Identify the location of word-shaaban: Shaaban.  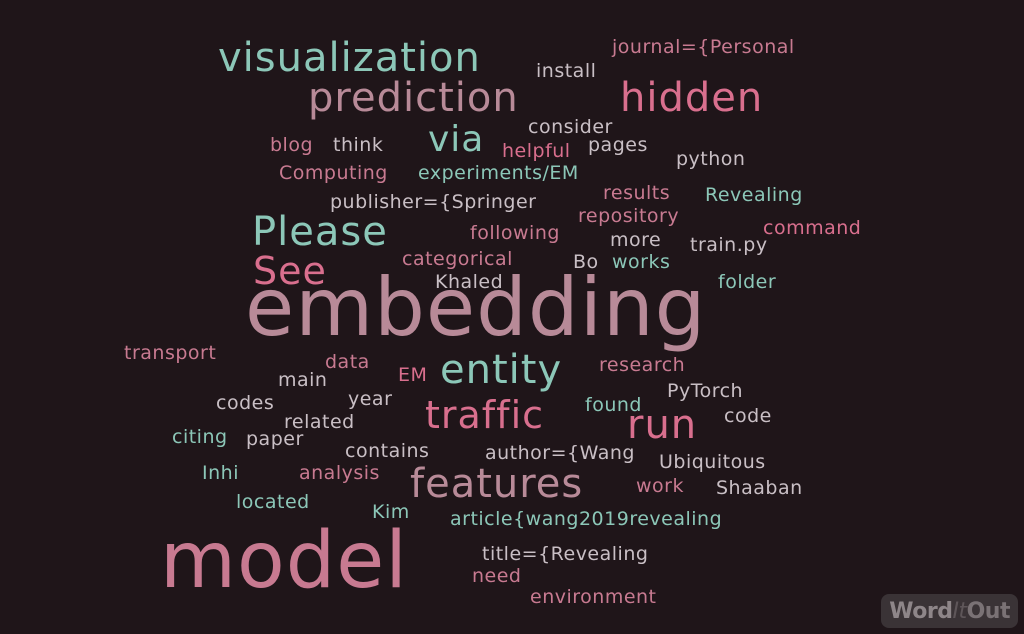
(759, 488).